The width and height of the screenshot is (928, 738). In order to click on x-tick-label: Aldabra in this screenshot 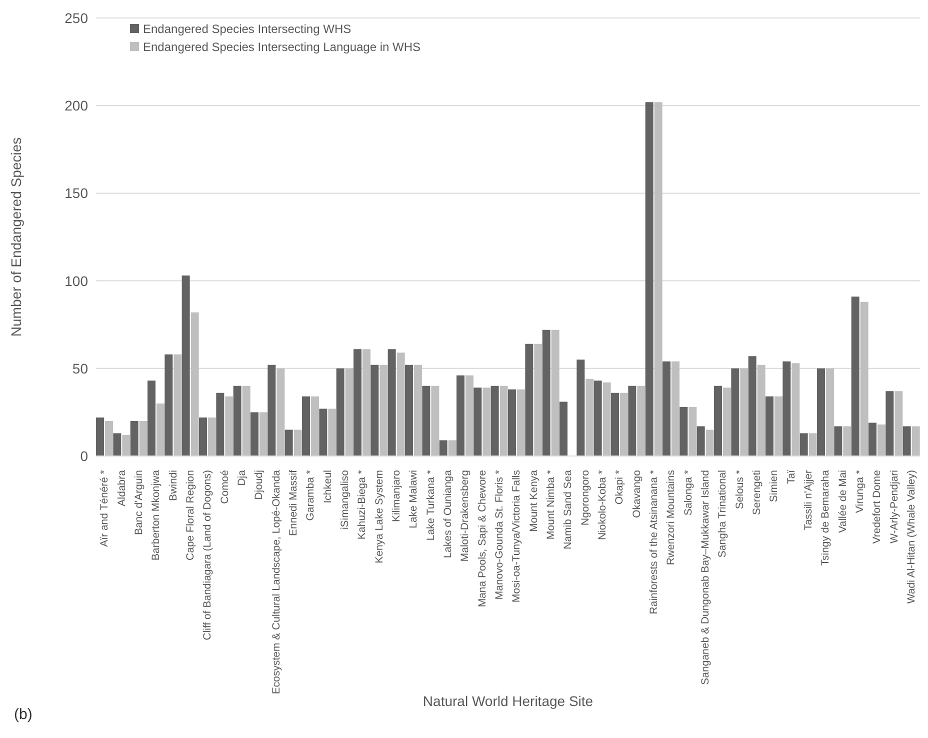, I will do `click(122, 488)`.